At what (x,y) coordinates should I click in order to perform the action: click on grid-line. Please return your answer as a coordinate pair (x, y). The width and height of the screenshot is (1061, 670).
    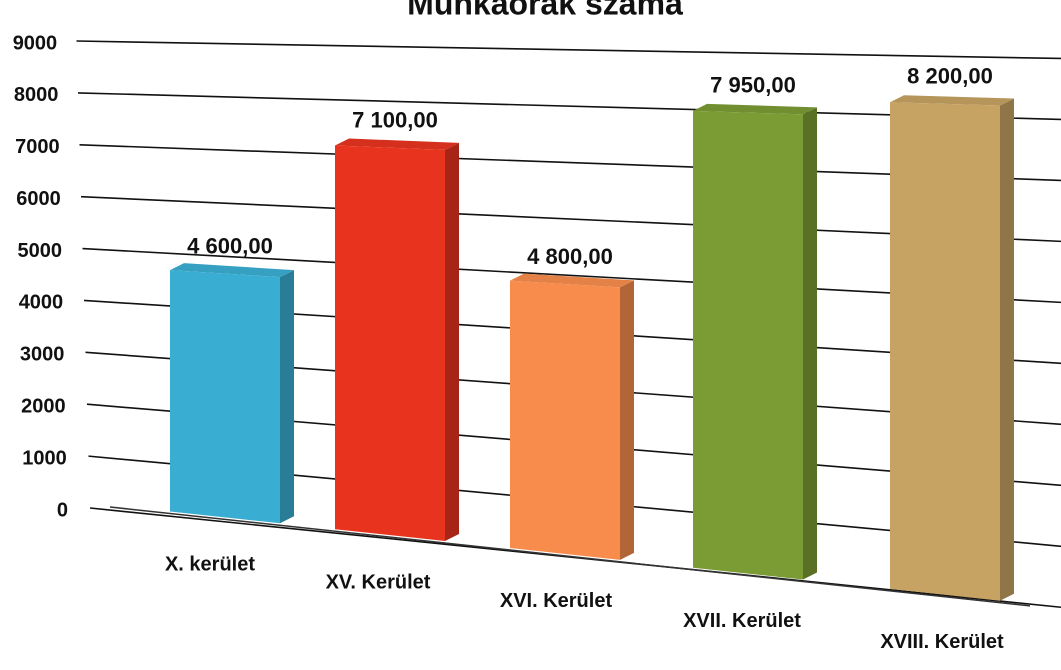
    Looking at the image, I should click on (568, 50).